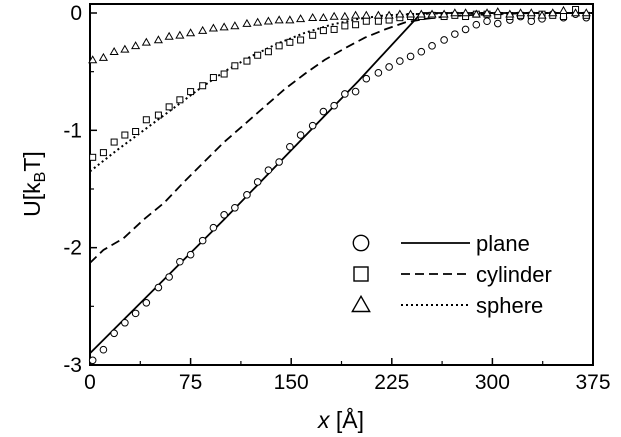  What do you see at coordinates (503, 243) in the screenshot?
I see `legend-label-plane: plane` at bounding box center [503, 243].